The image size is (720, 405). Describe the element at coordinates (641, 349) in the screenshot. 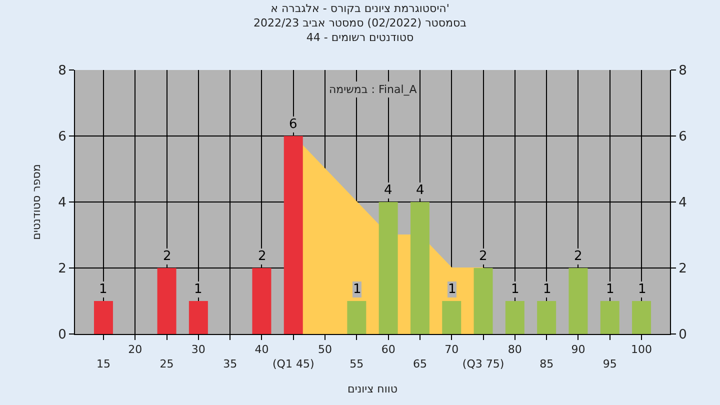

I see `x-tick-label: 100` at that location.